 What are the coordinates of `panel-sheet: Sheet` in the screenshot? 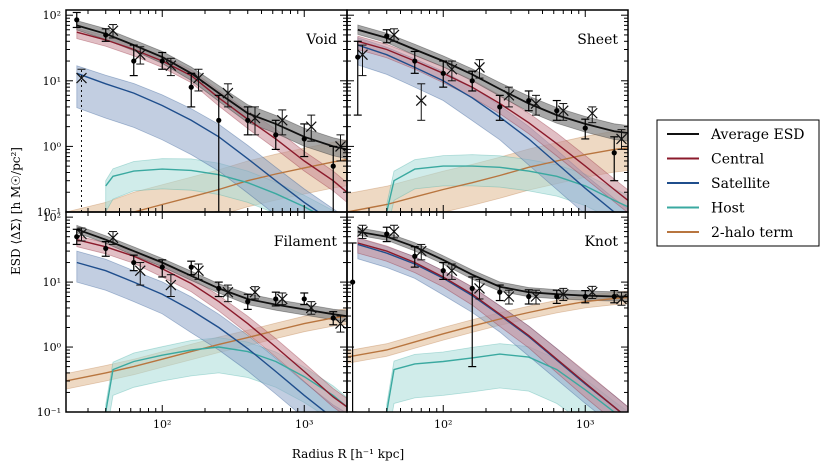 It's located at (487, 111).